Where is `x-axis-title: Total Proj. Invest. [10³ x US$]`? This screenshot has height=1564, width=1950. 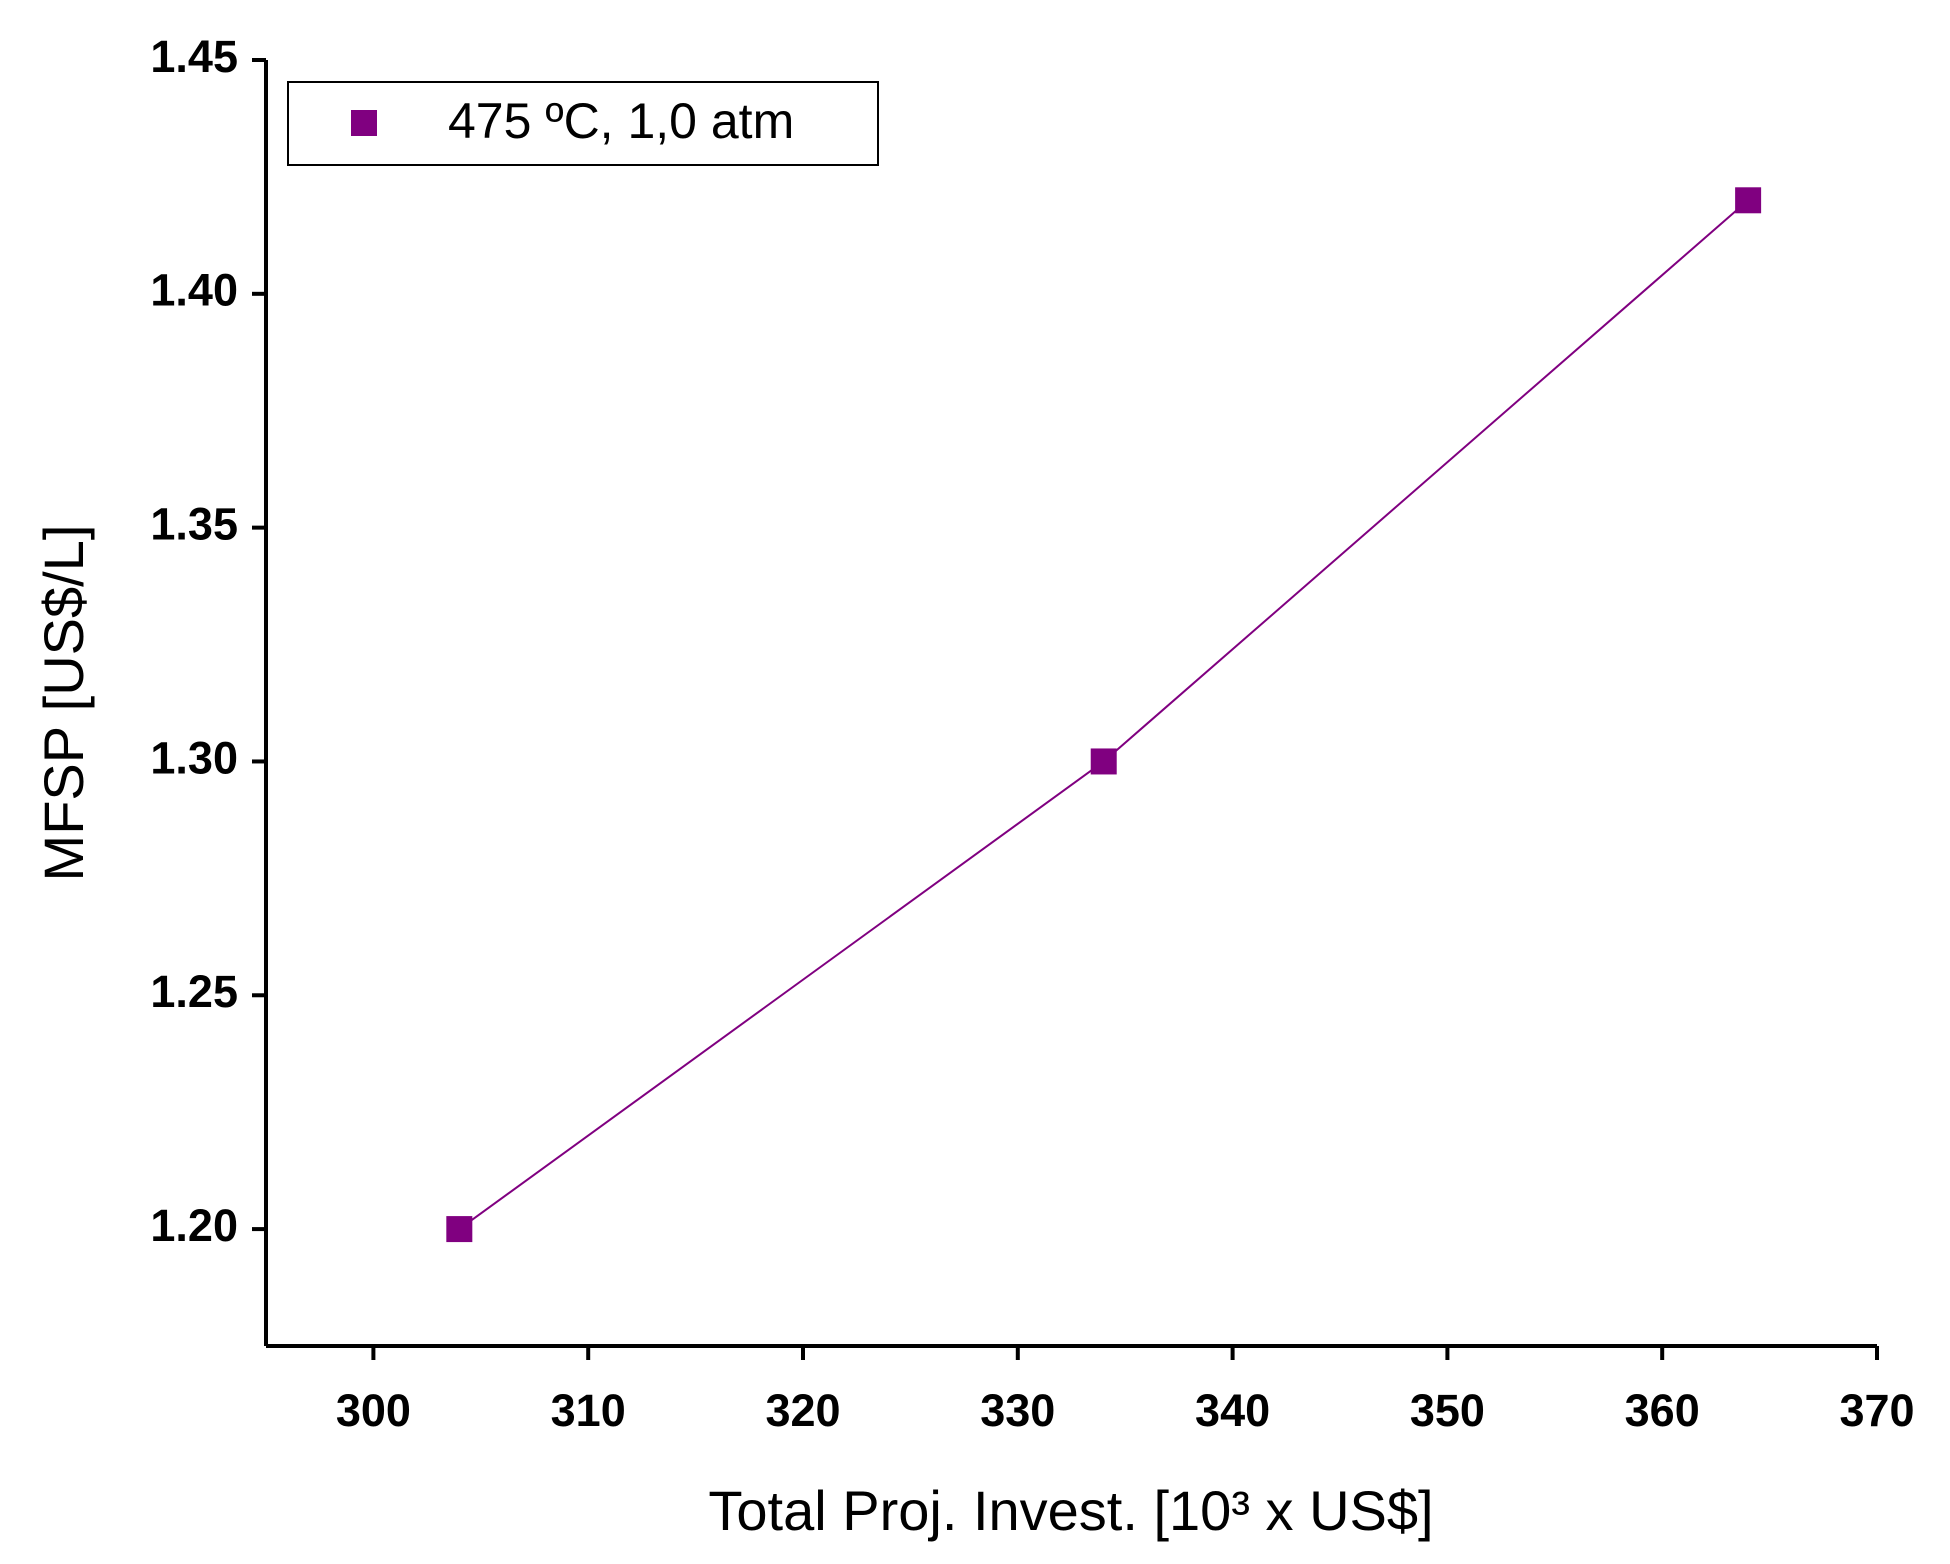 x-axis-title: Total Proj. Invest. [10³ x US$] is located at coordinates (1070, 1510).